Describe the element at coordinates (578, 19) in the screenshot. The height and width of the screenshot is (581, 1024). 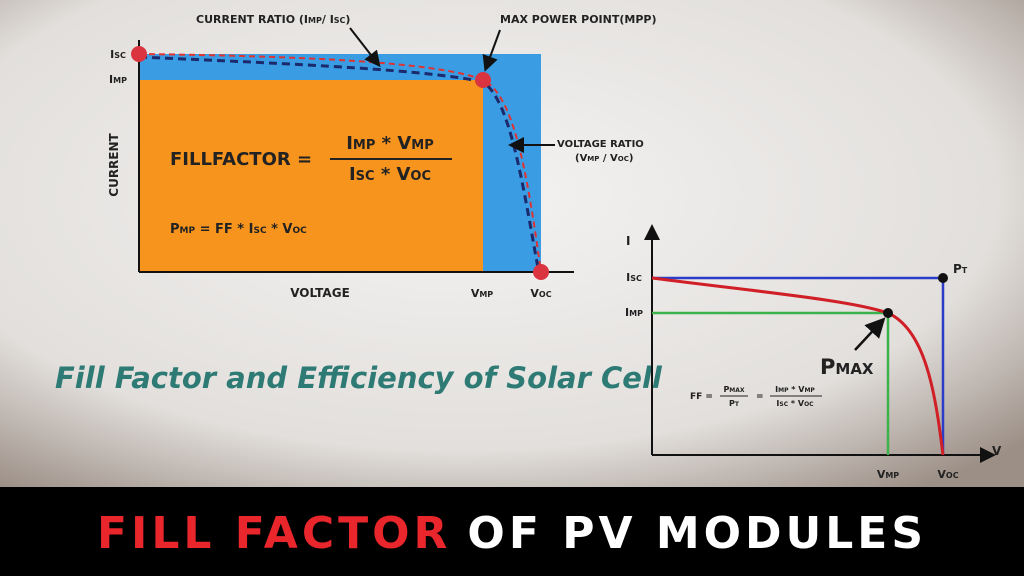
I see `annotation: MAX POWER POINT(MPP)` at that location.